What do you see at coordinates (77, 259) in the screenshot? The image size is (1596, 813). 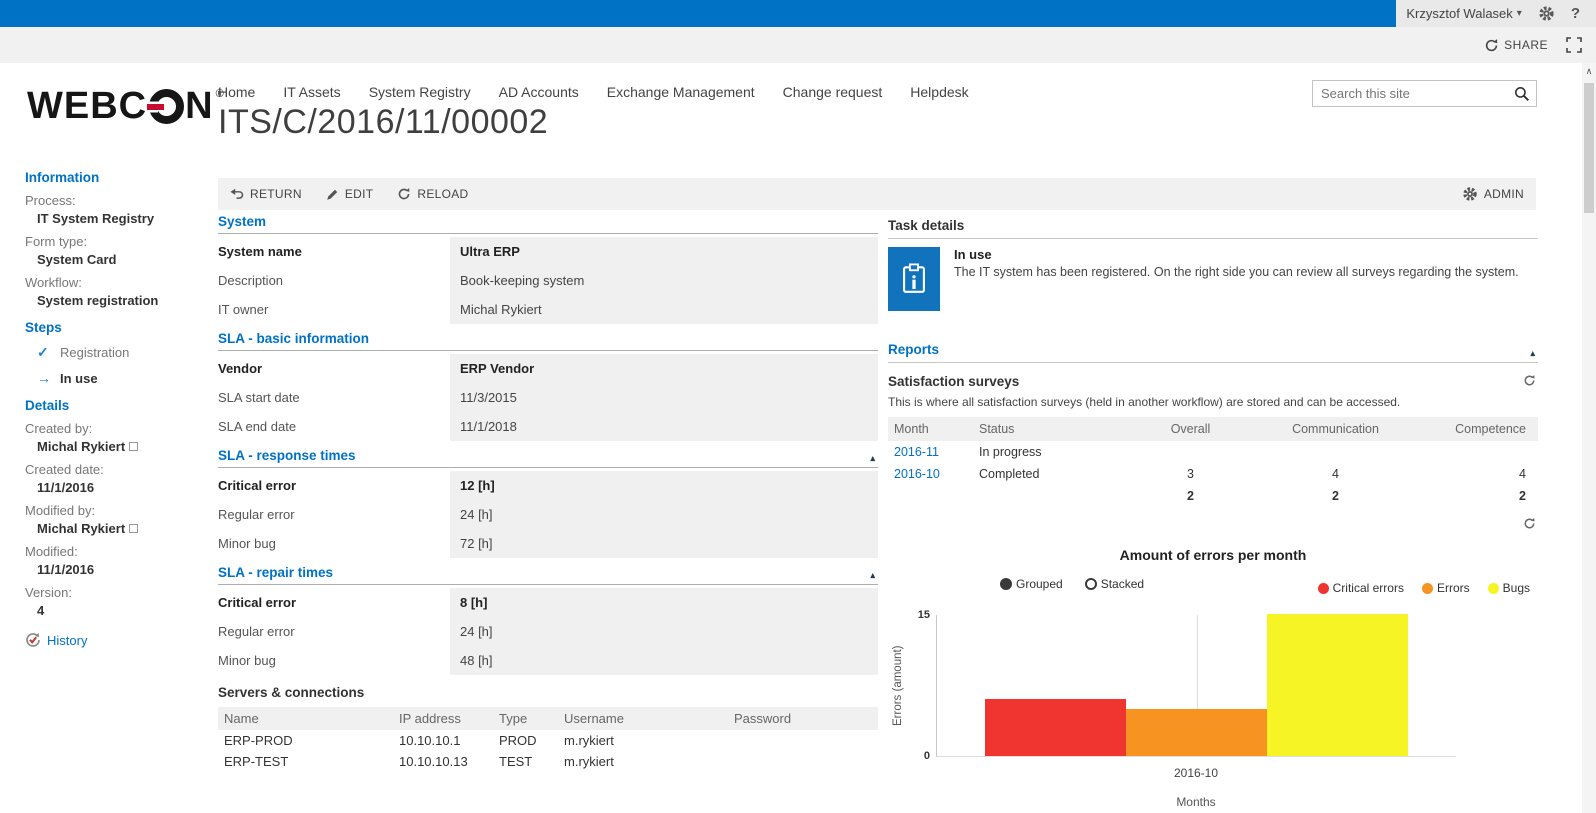 I see `form-type-value: System Card` at bounding box center [77, 259].